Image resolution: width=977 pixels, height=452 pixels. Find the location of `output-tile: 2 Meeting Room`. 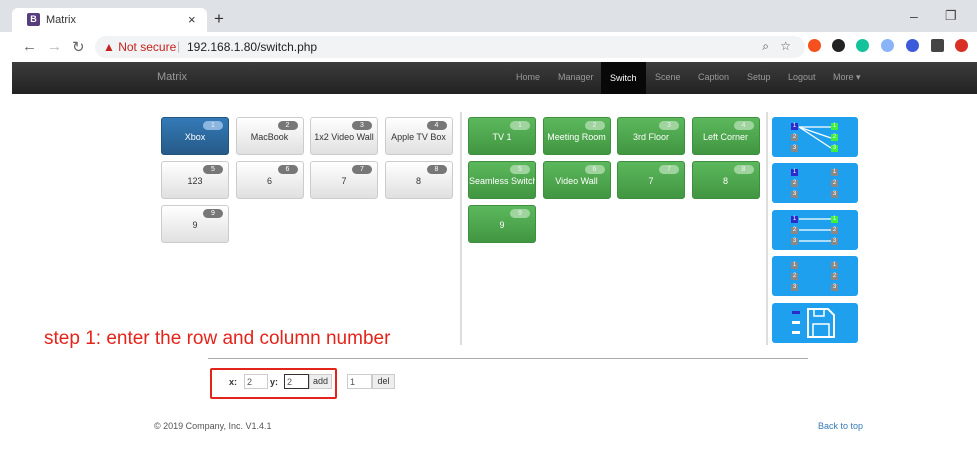

output-tile: 2 Meeting Room is located at coordinates (576, 136).